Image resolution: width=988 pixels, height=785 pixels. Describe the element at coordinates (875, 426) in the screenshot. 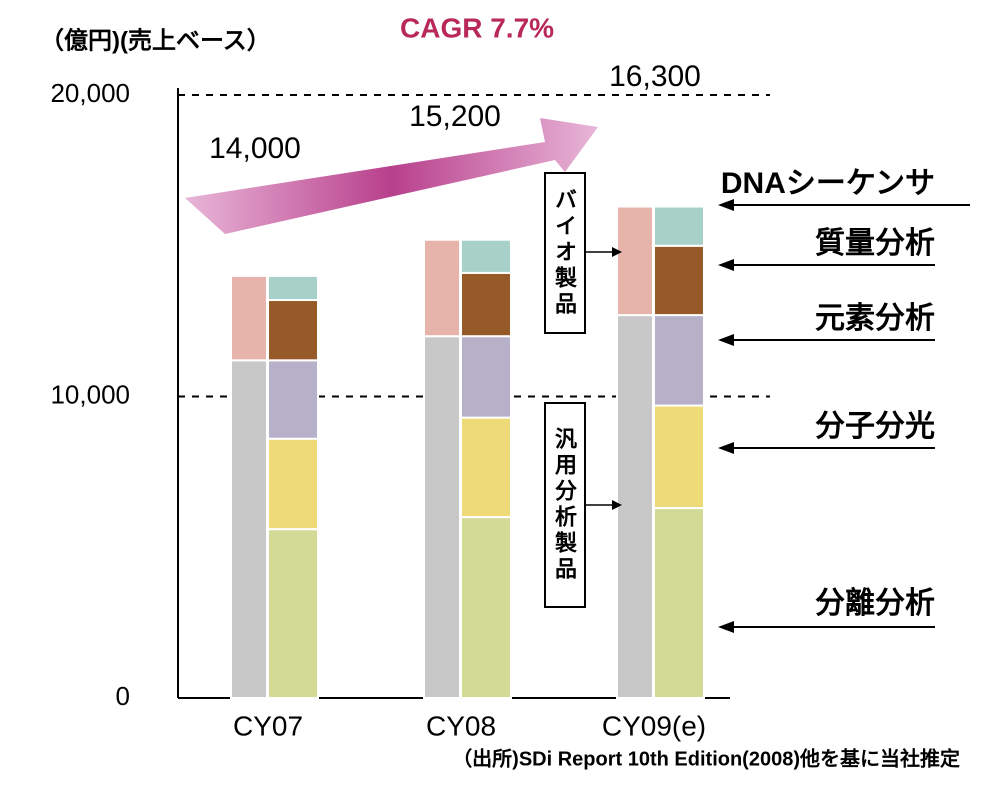

I see `legend-label: 分子分光` at that location.